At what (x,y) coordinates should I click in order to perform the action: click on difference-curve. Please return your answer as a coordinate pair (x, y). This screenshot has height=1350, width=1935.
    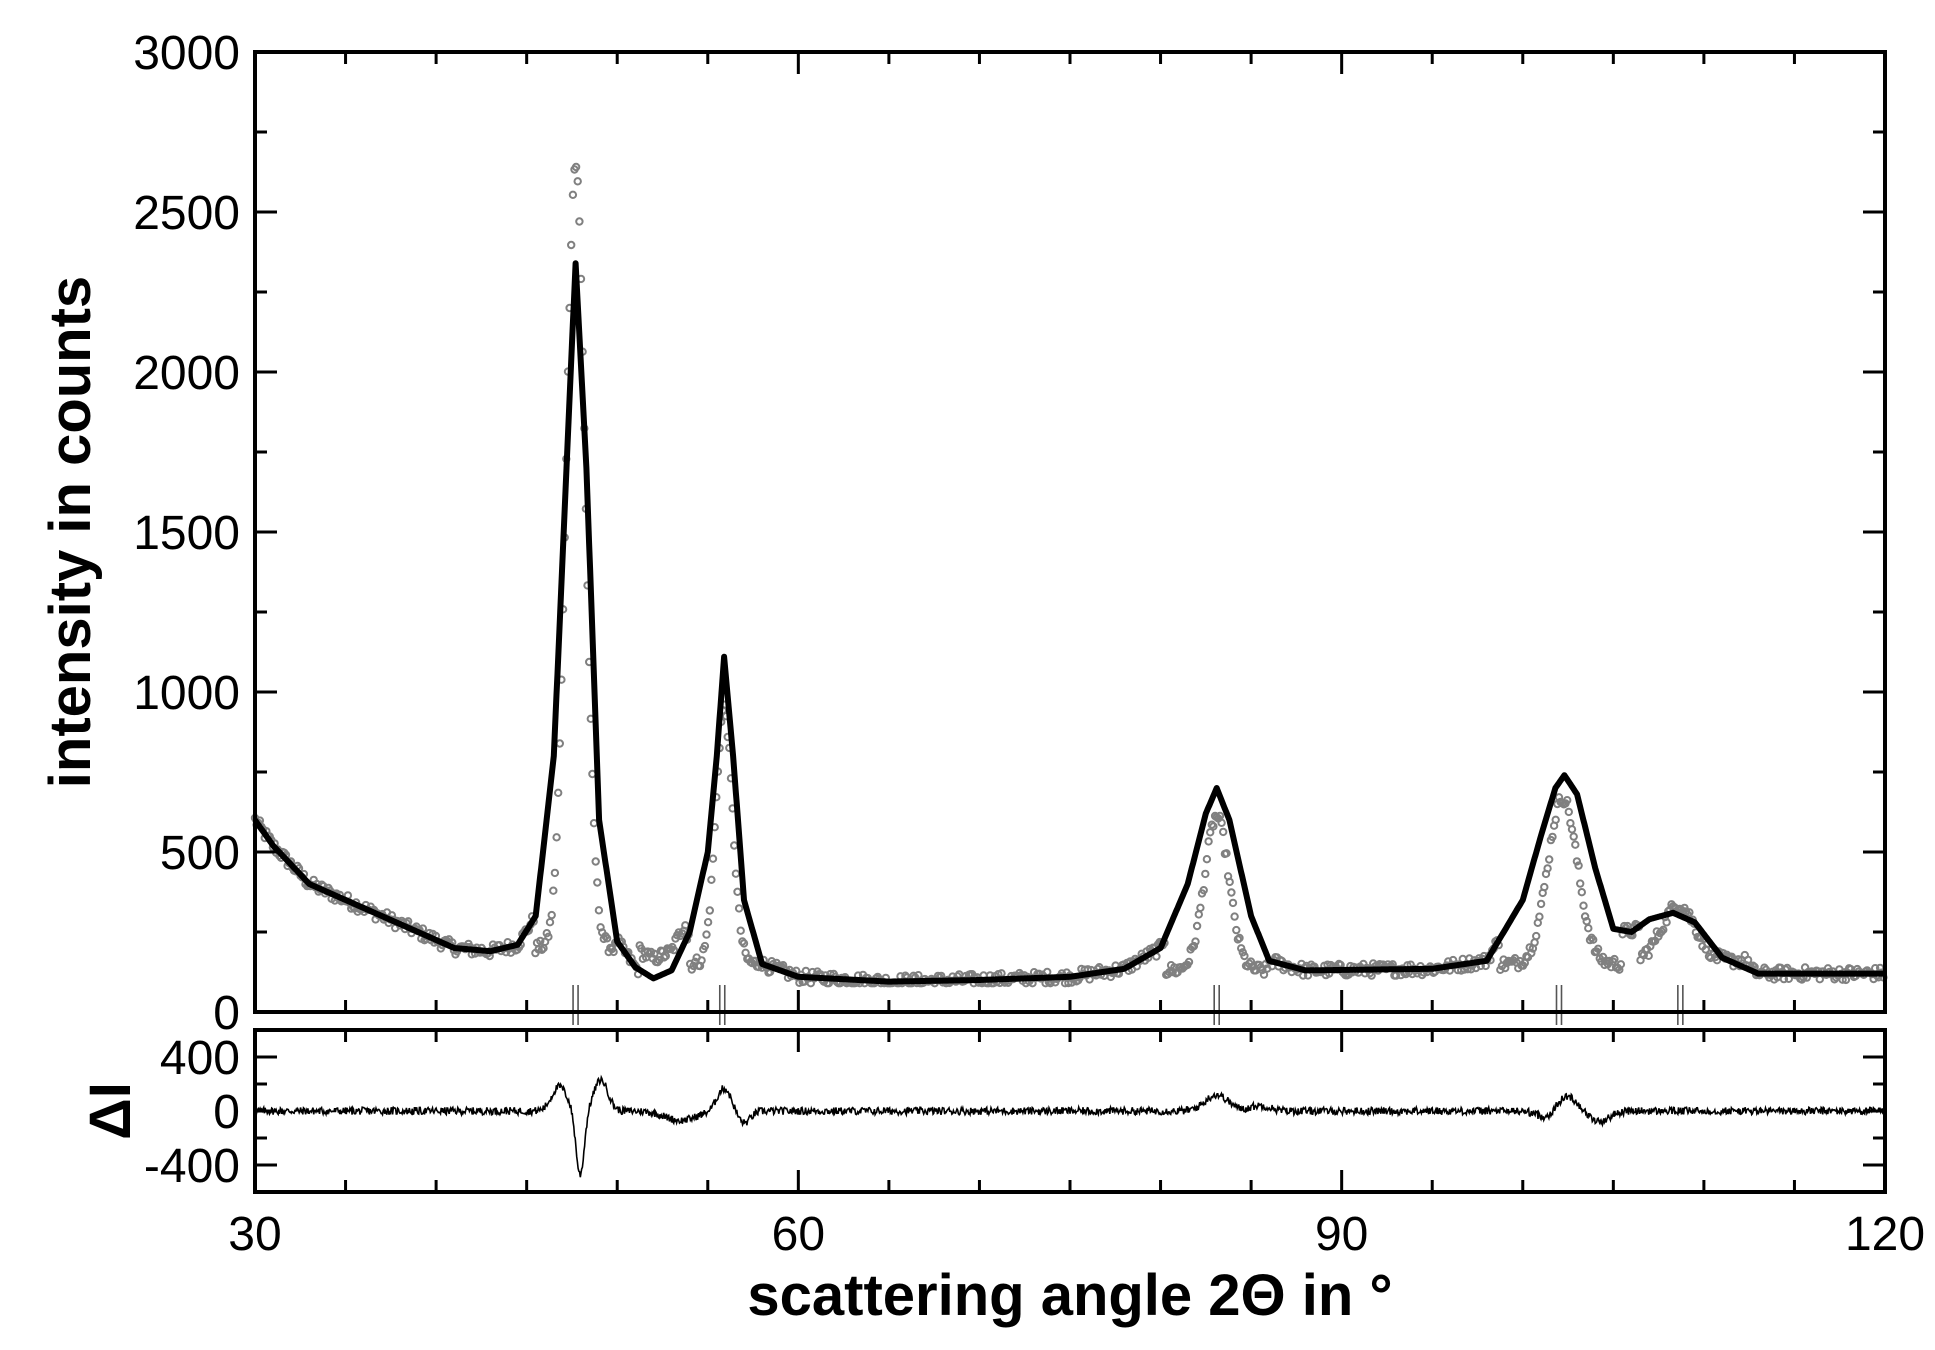
    Looking at the image, I should click on (1070, 1126).